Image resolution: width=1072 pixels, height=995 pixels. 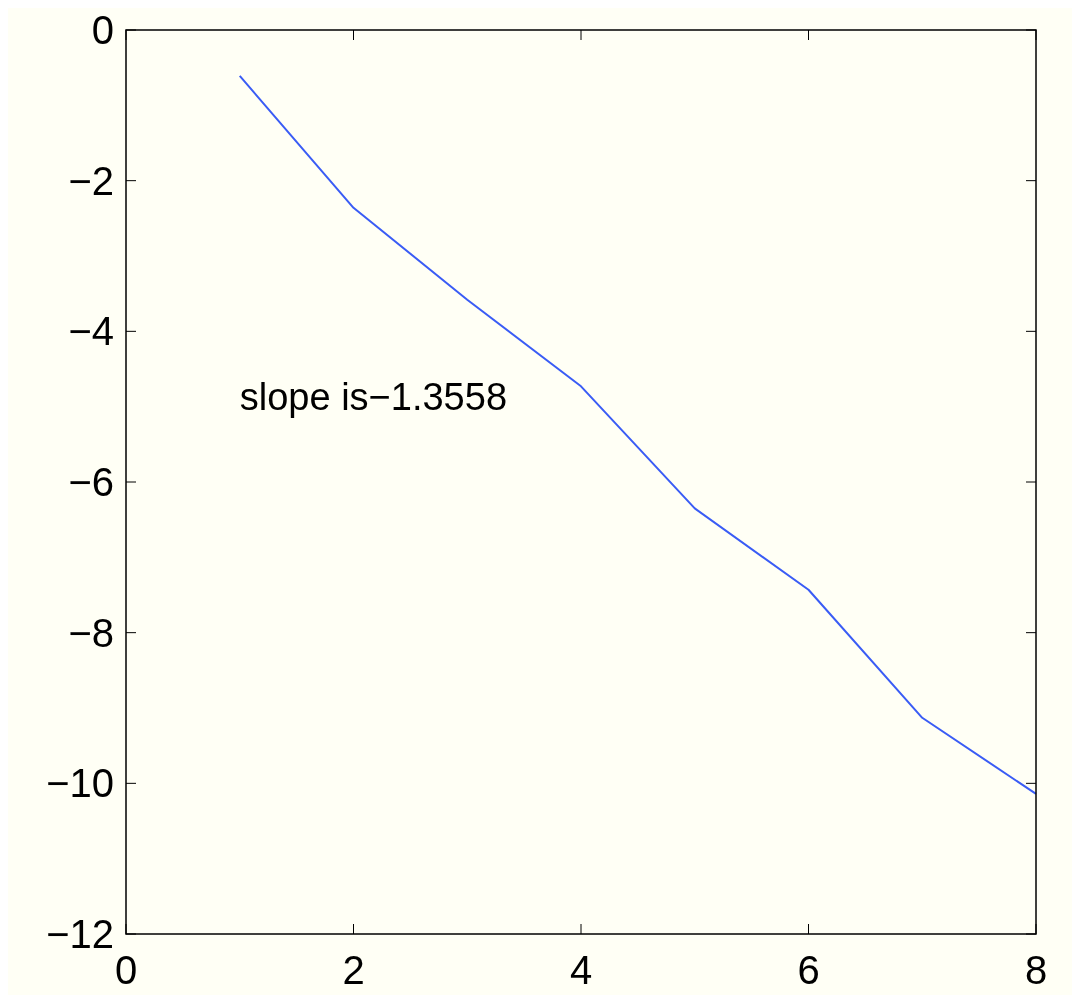 I want to click on y-tick-label: 0, so click(x=102, y=30).